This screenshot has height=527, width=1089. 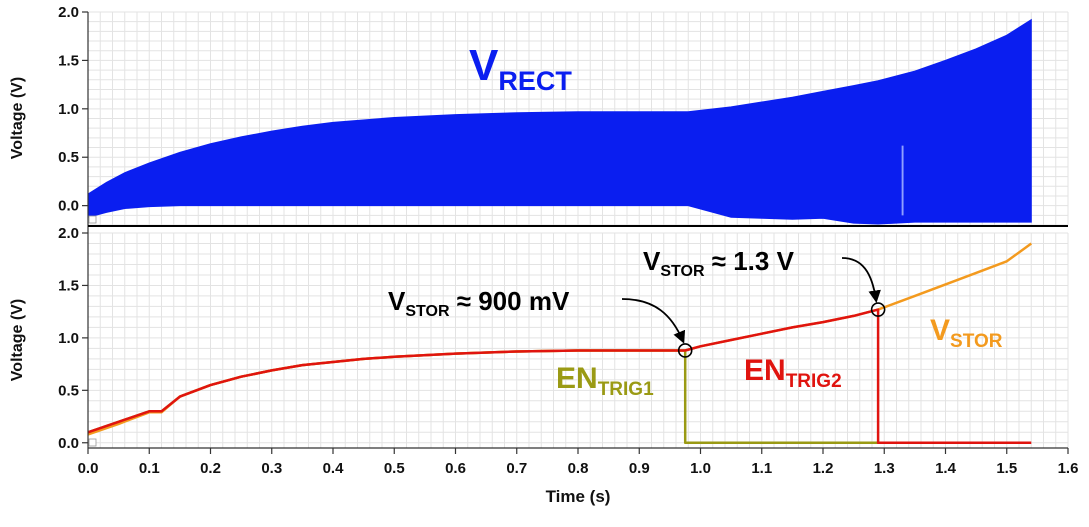 I want to click on x-tick-label: 0.4, so click(x=334, y=468).